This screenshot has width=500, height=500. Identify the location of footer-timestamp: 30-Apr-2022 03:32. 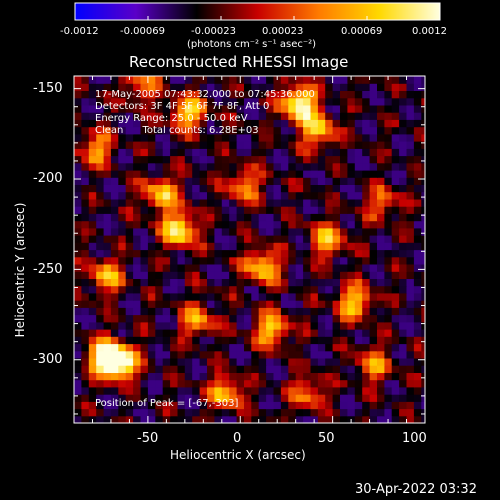
(416, 489).